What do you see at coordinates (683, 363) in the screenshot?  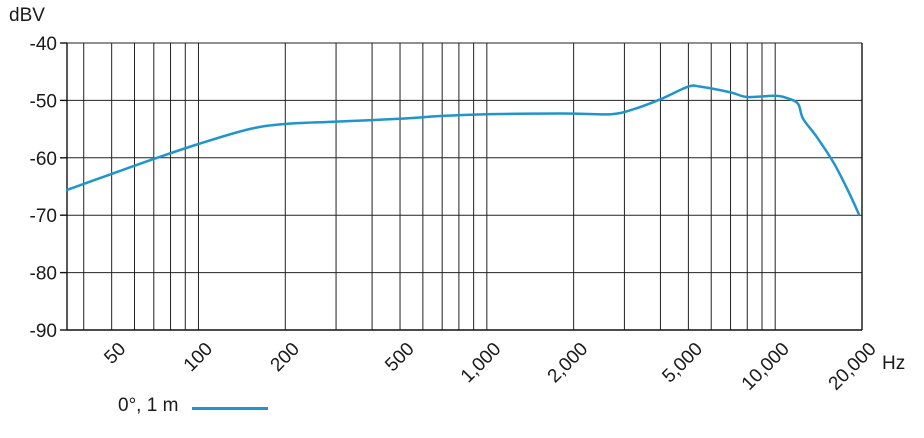 I see `x-tick-label: 5,000` at bounding box center [683, 363].